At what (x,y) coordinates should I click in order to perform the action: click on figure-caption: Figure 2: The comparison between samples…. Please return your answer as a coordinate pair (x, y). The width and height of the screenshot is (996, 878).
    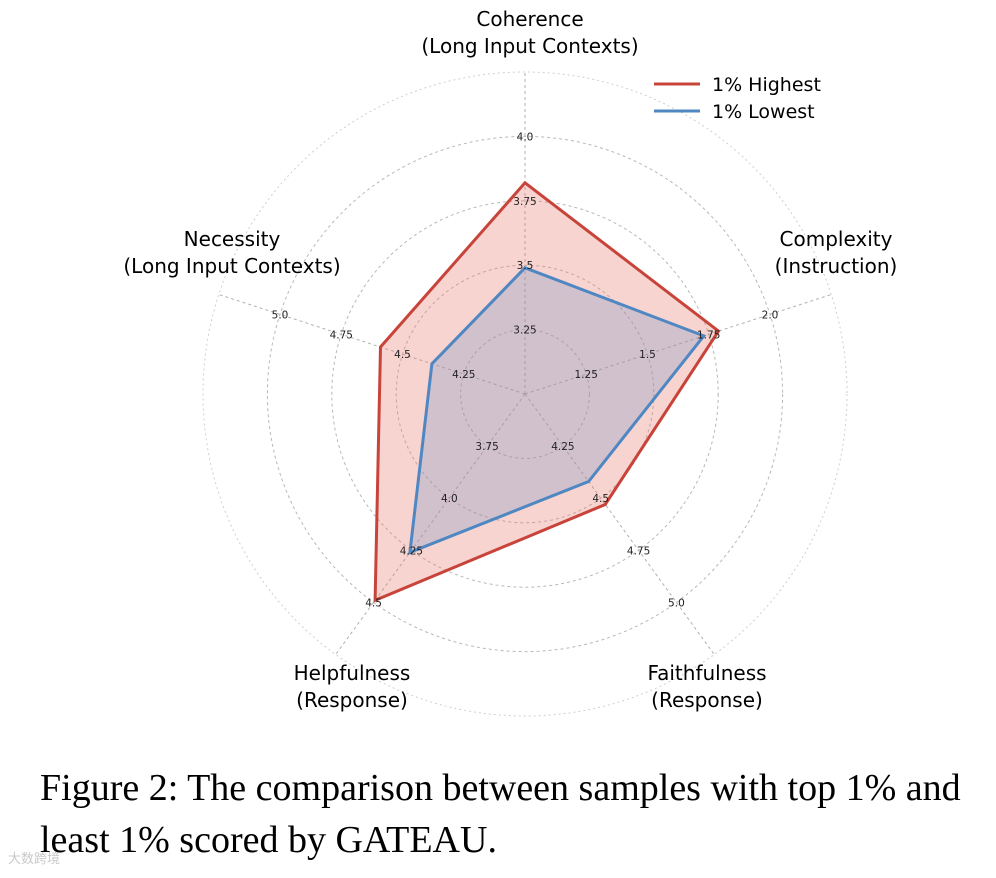
    Looking at the image, I should click on (500, 814).